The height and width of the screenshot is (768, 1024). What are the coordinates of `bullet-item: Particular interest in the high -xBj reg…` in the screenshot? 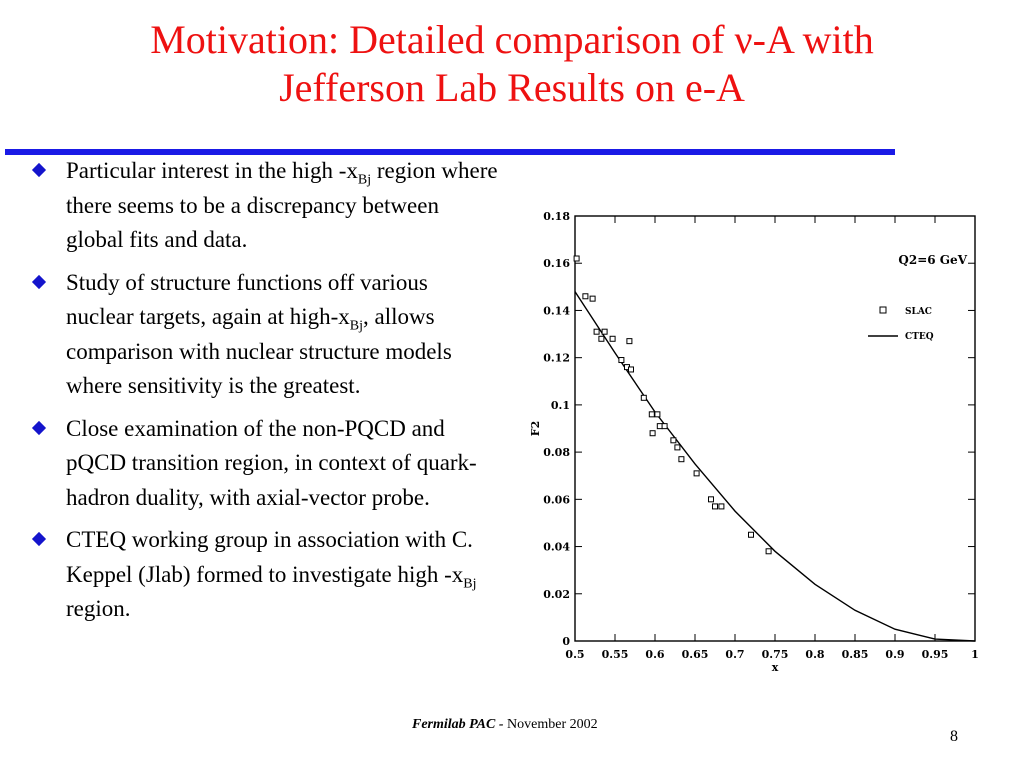 It's located at (265, 206).